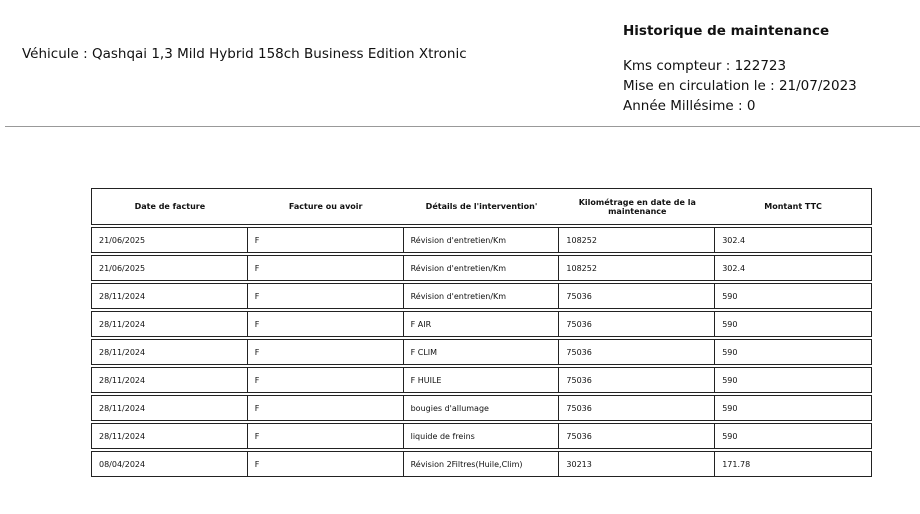 The image size is (920, 514). What do you see at coordinates (170, 464) in the screenshot?
I see `cell-date: 08/04/2024` at bounding box center [170, 464].